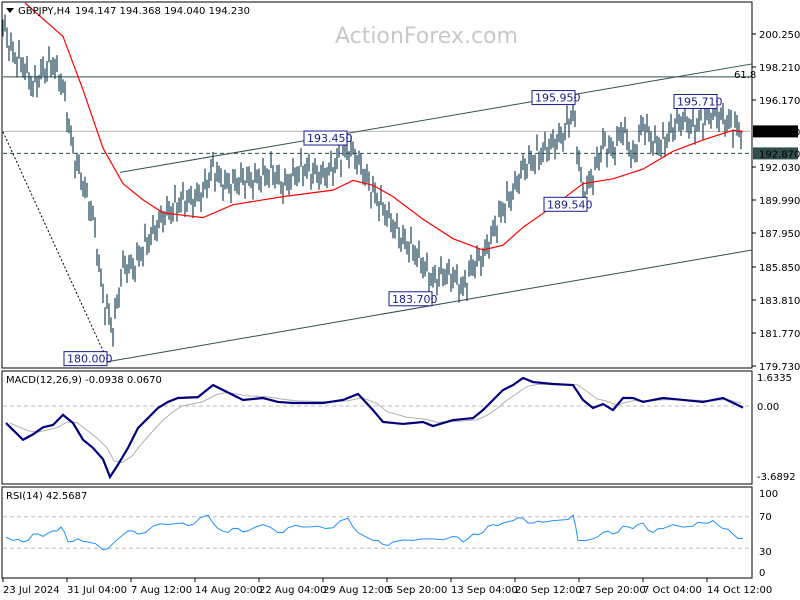 The width and height of the screenshot is (800, 600). Describe the element at coordinates (739, 590) in the screenshot. I see `time-axis-label: 14 Oct 12:00` at that location.